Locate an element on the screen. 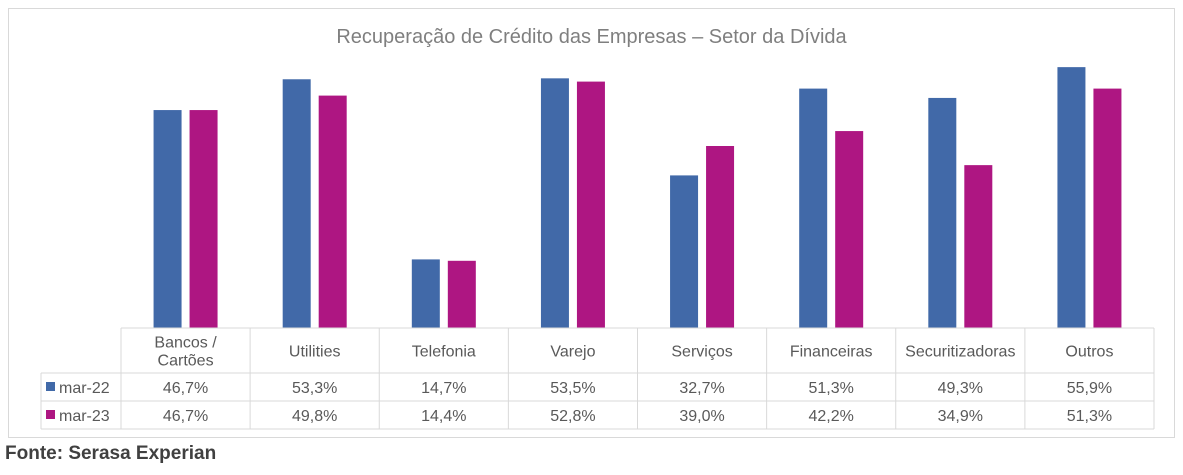  value-mar-23-7: 34,9% is located at coordinates (960, 416).